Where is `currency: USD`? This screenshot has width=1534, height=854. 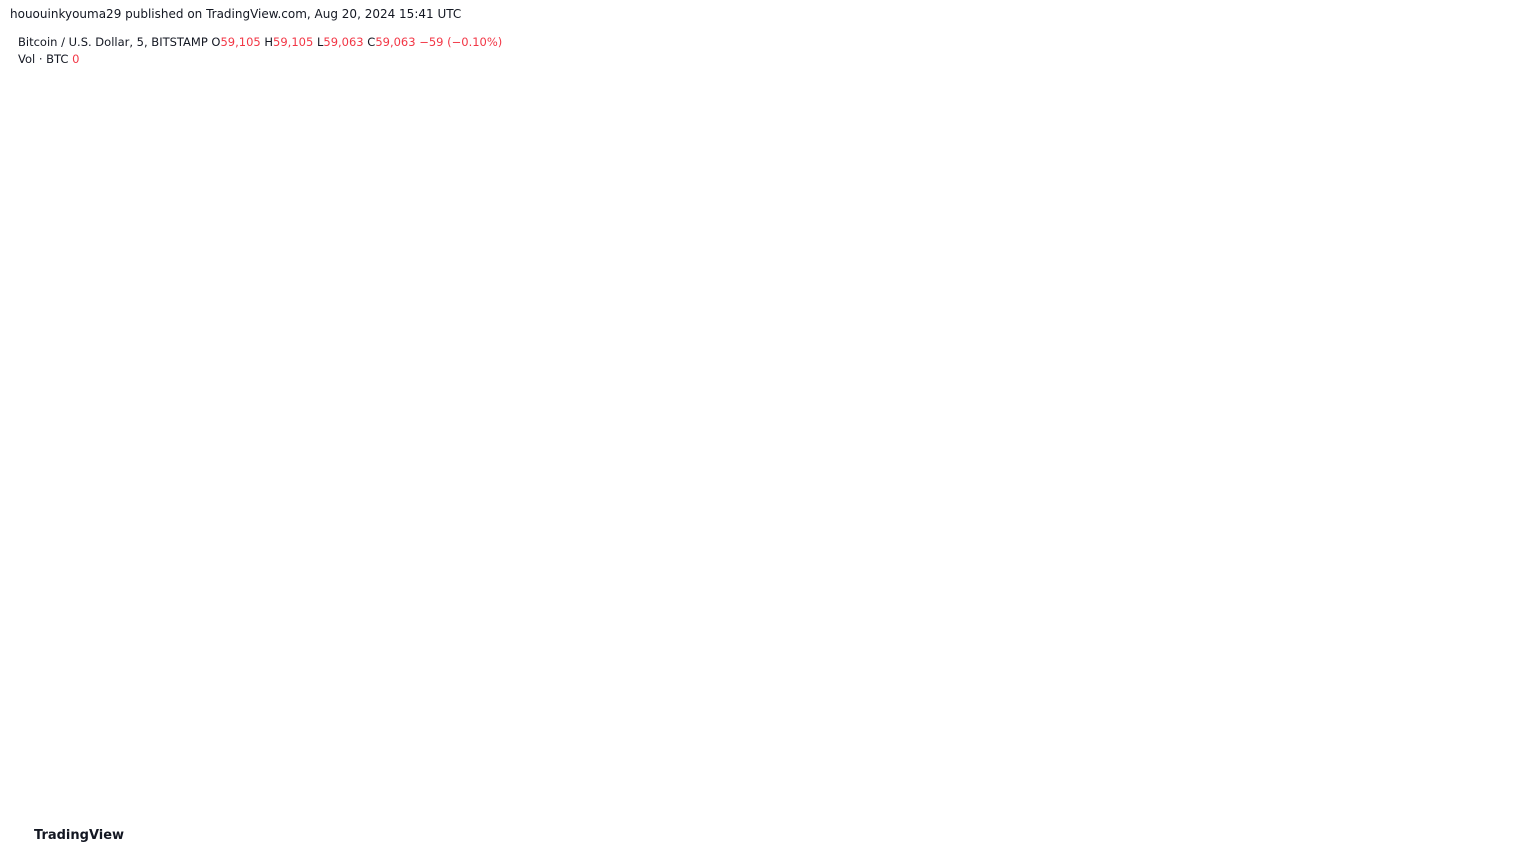
currency: USD is located at coordinates (1496, 45).